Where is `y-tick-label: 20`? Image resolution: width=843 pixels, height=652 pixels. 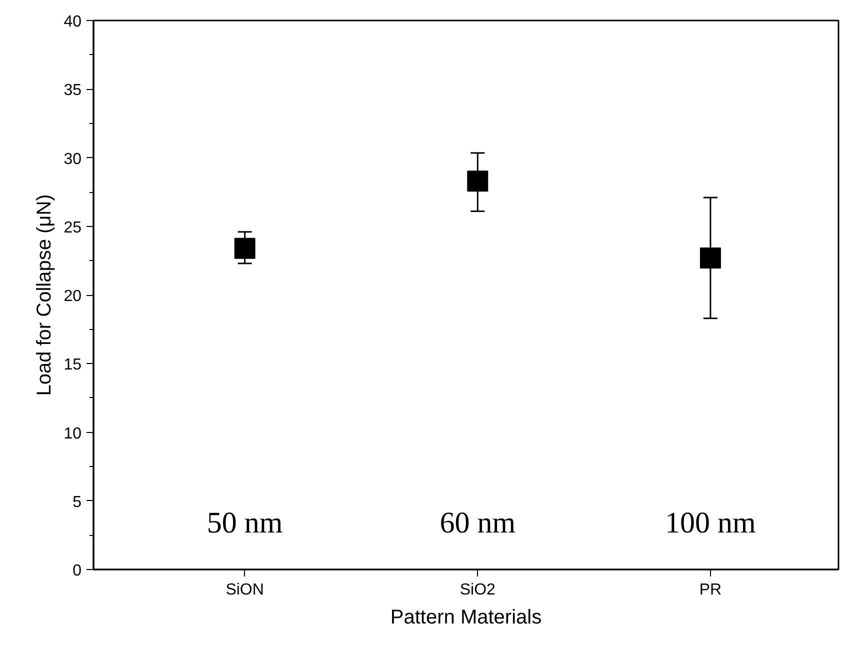
y-tick-label: 20 is located at coordinates (73, 296).